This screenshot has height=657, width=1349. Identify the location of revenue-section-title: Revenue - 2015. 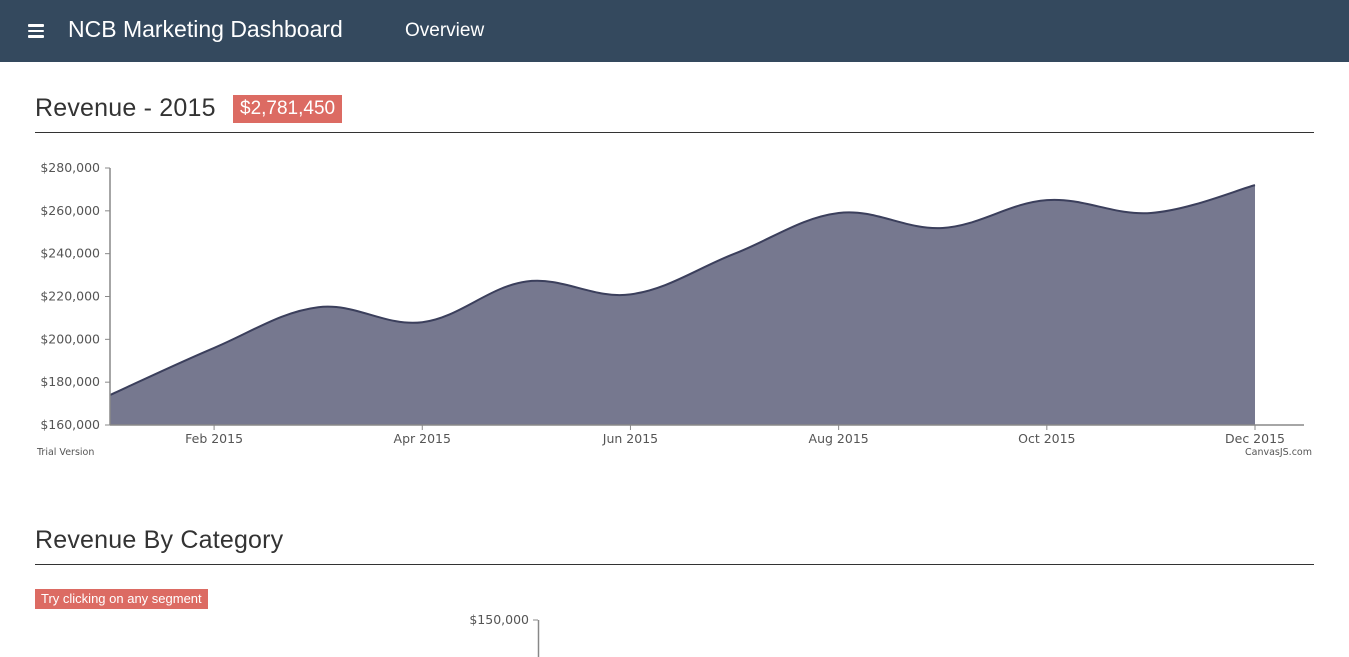
(125, 108).